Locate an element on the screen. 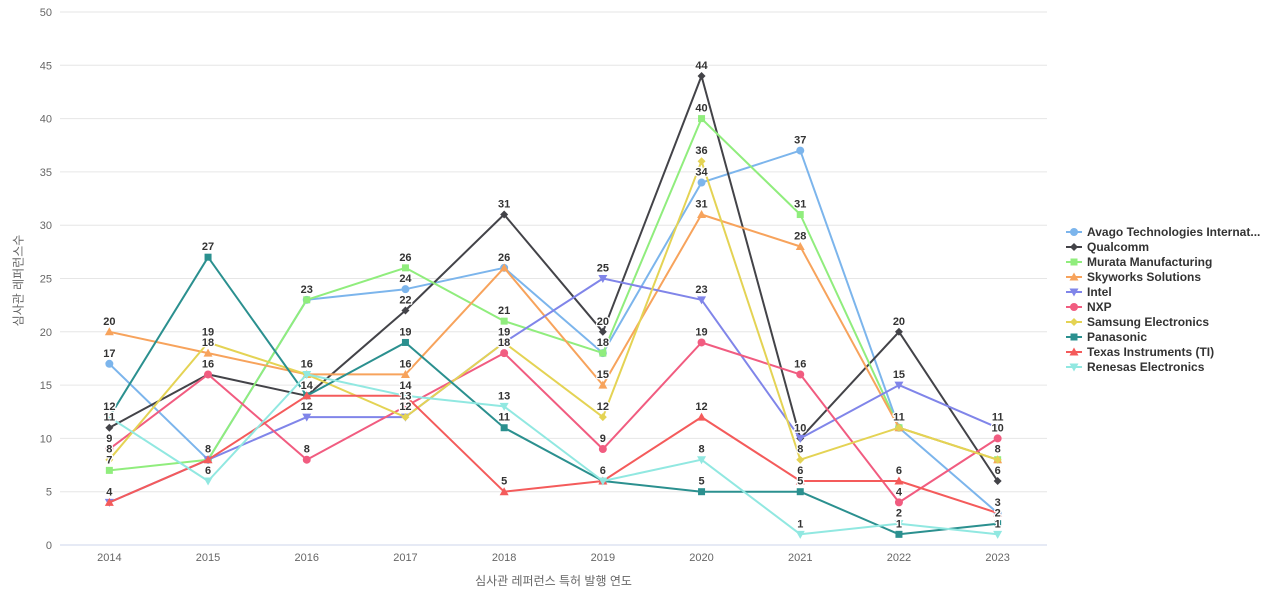 The width and height of the screenshot is (1280, 600). legend-label: Skyworks Solutions is located at coordinates (1144, 276).